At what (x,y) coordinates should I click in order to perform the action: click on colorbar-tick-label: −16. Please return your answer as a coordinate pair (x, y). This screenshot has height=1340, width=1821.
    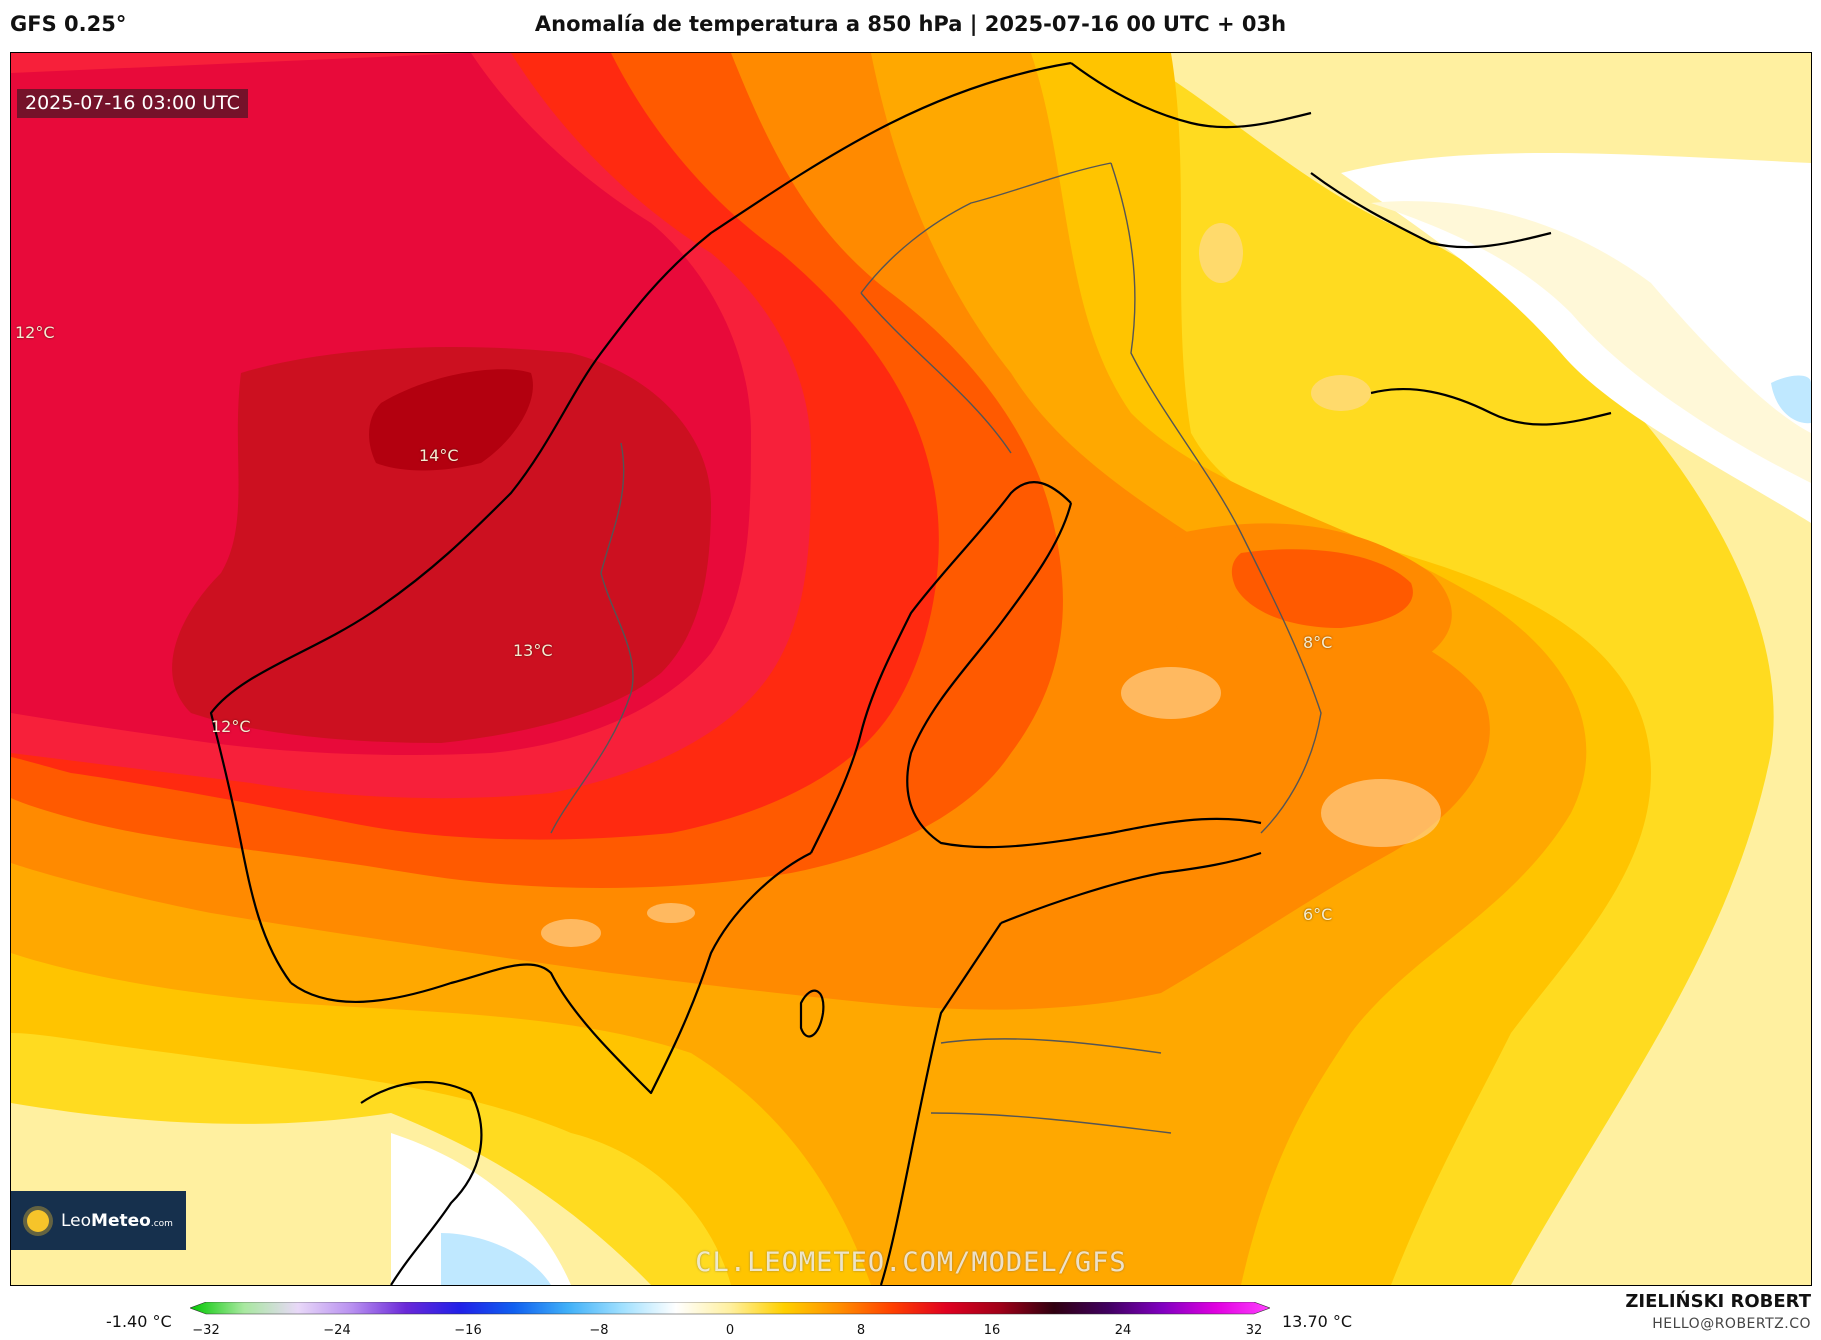
    Looking at the image, I should click on (467, 1330).